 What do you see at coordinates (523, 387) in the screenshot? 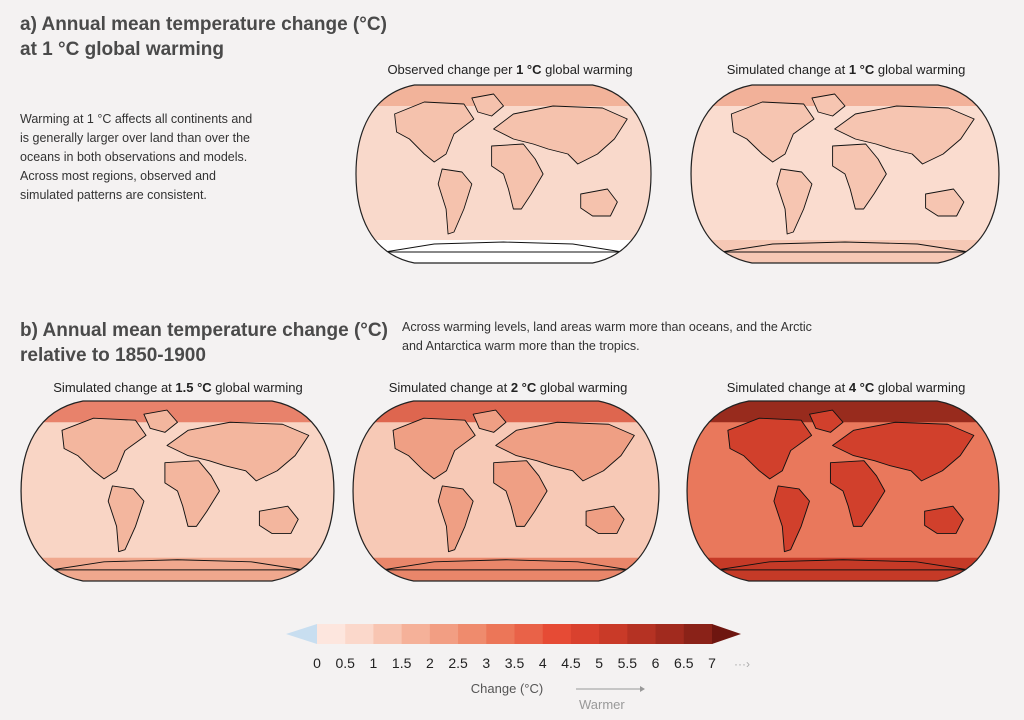
I see `map-title-bold: 2 °C` at bounding box center [523, 387].